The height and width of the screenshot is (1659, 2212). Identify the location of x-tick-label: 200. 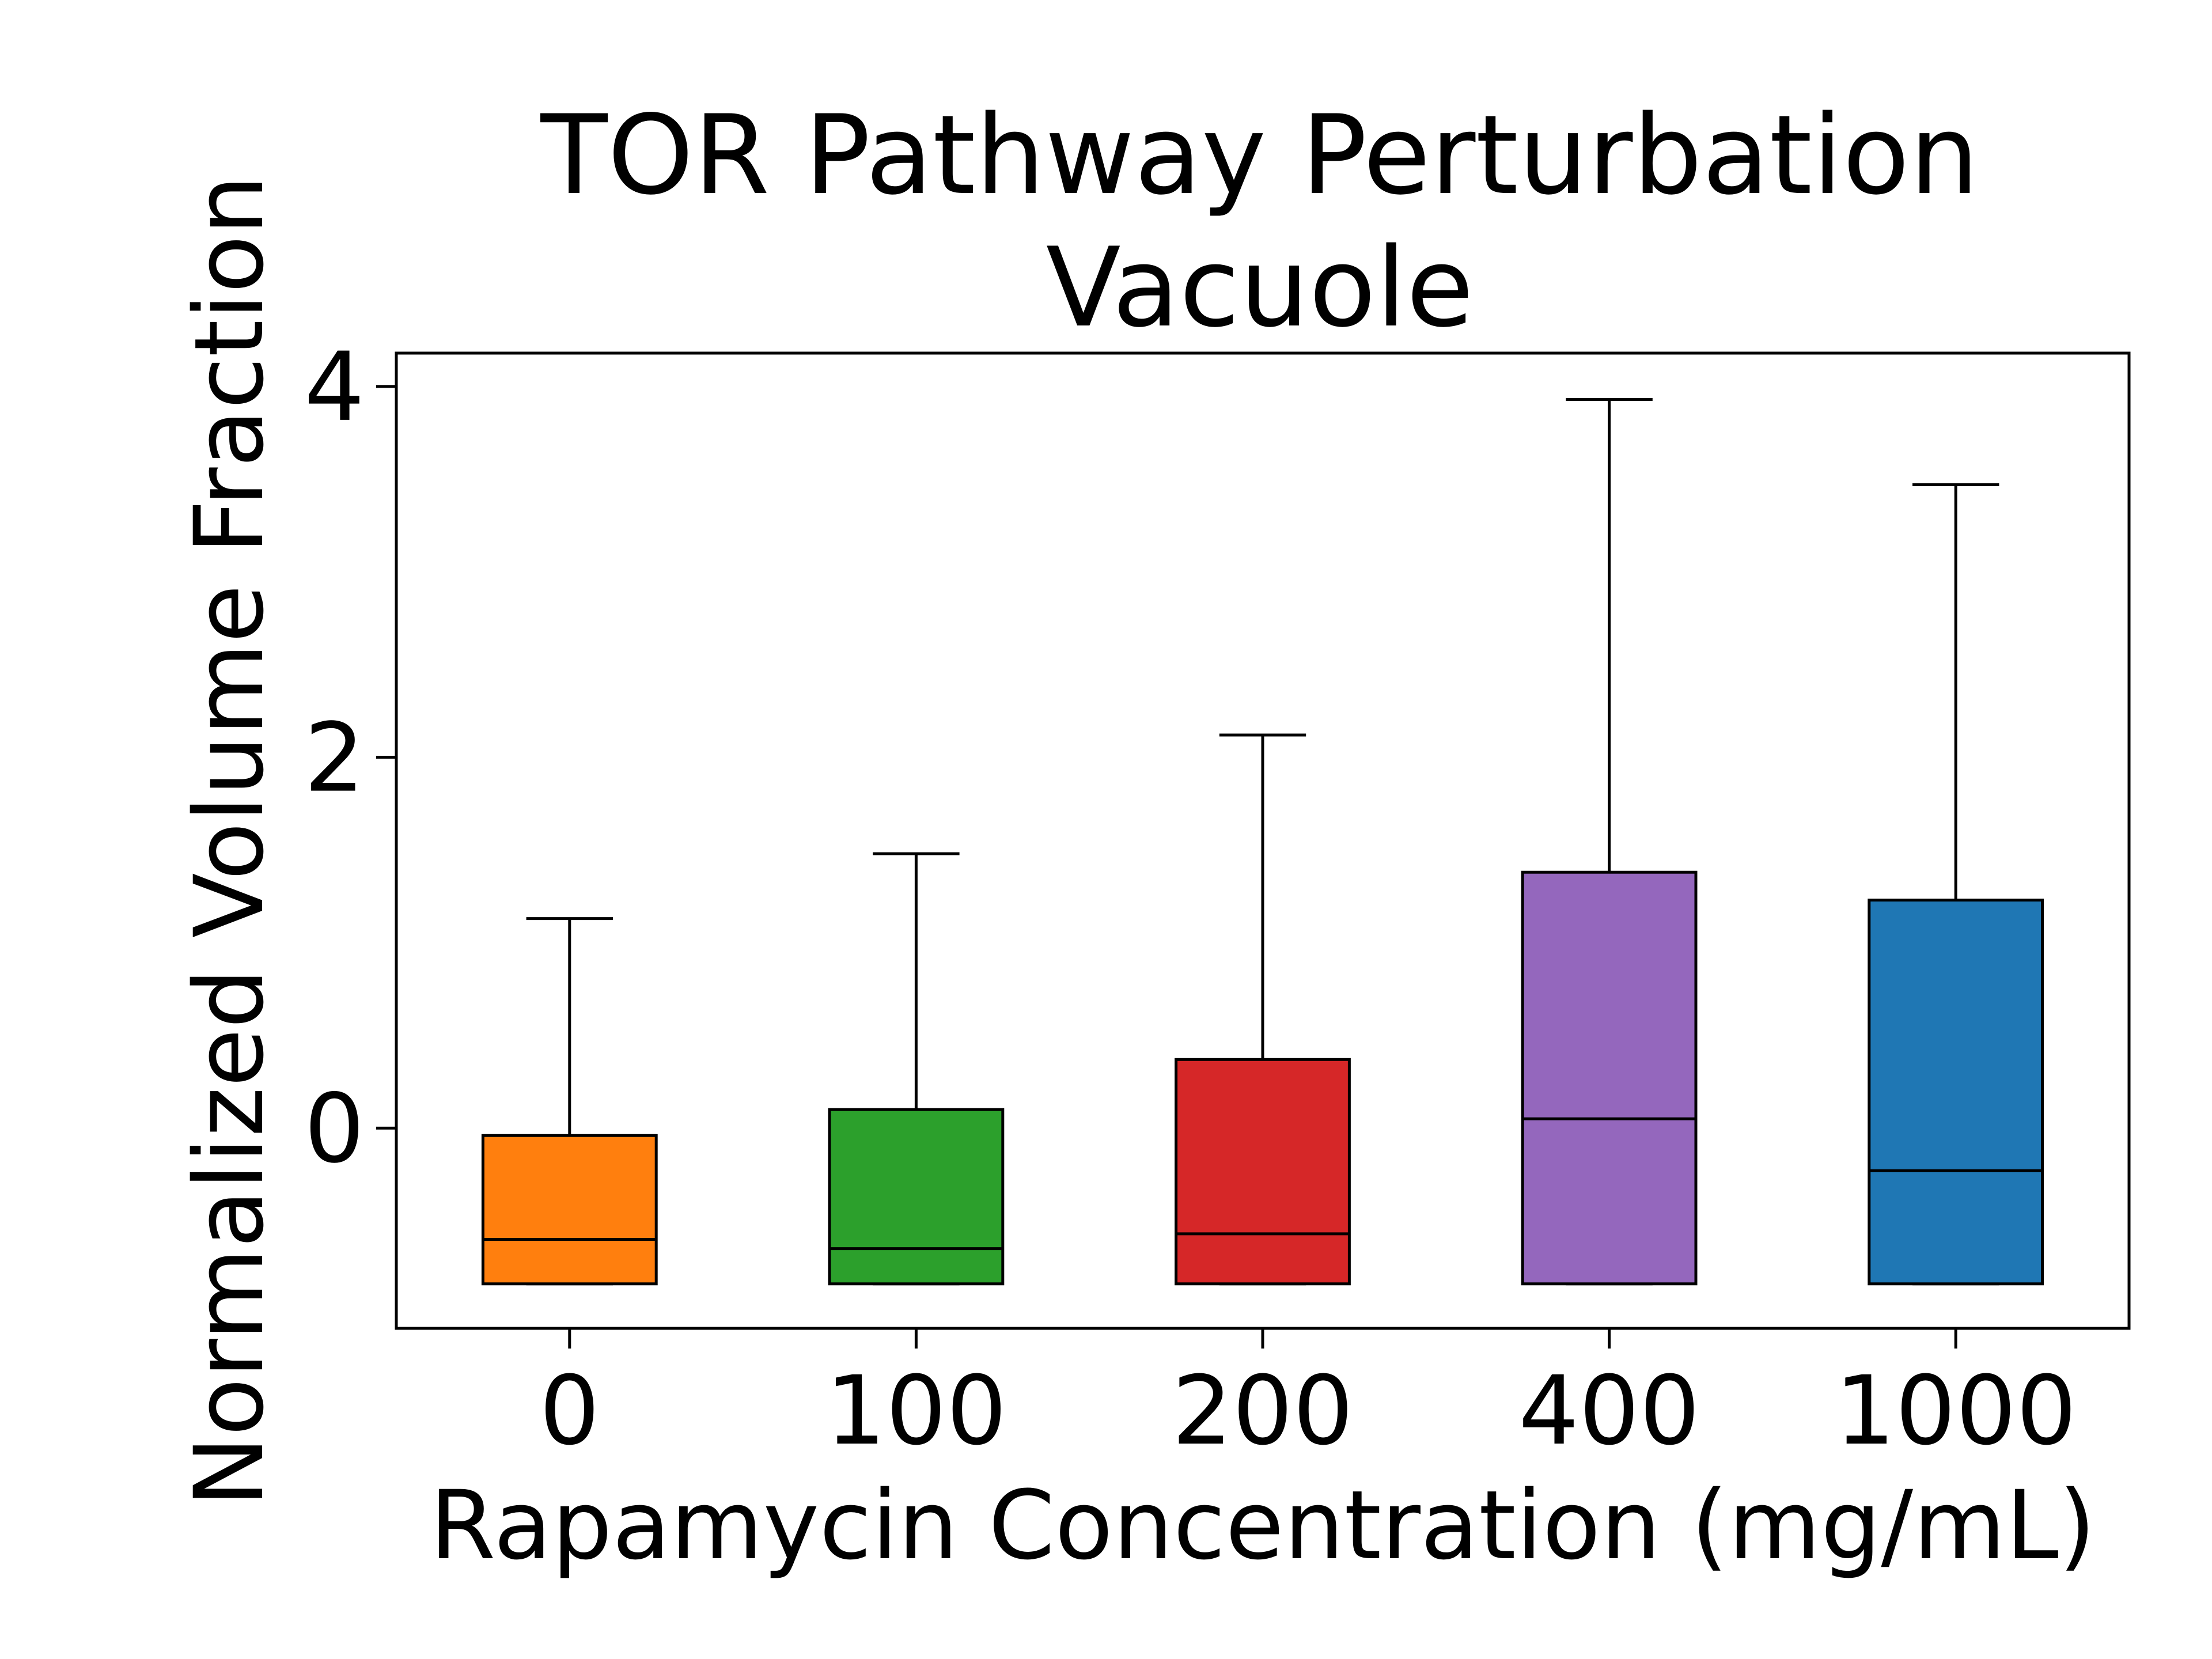
(1263, 1410).